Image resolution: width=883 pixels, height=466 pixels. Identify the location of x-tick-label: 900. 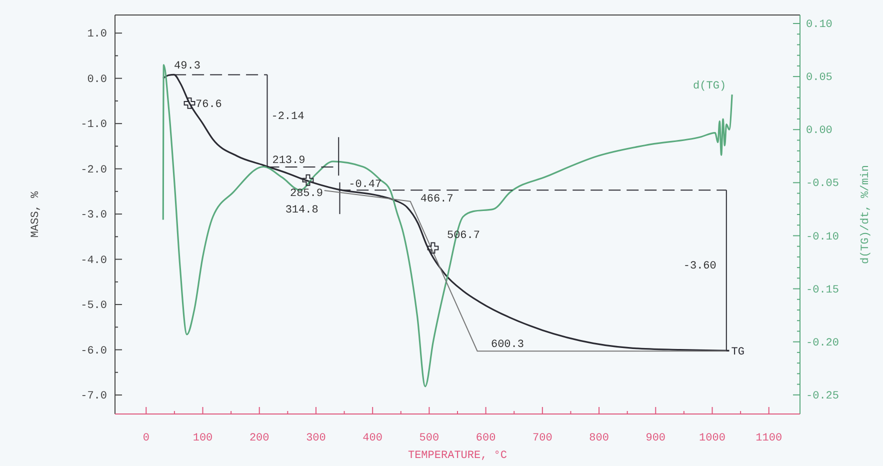
(656, 438).